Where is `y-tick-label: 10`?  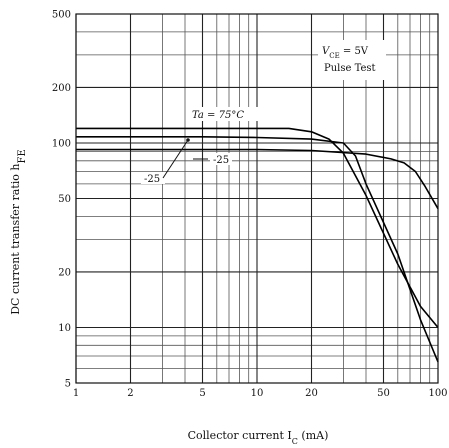
y-tick-label: 10 is located at coordinates (64, 328).